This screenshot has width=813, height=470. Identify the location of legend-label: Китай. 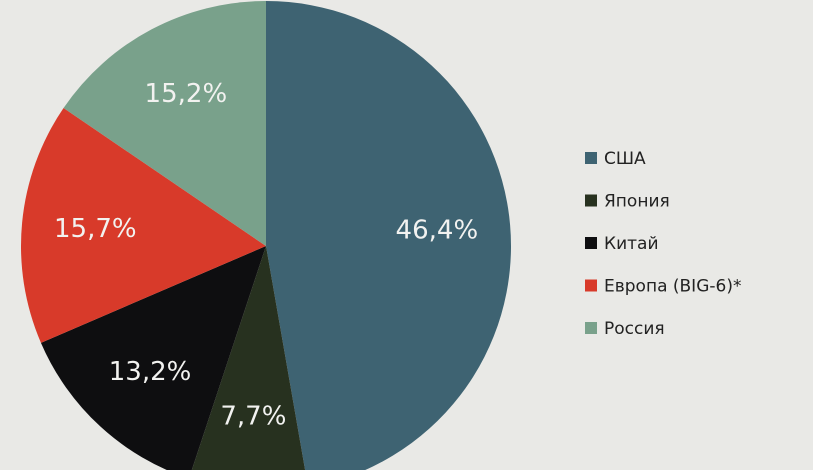
(631, 244).